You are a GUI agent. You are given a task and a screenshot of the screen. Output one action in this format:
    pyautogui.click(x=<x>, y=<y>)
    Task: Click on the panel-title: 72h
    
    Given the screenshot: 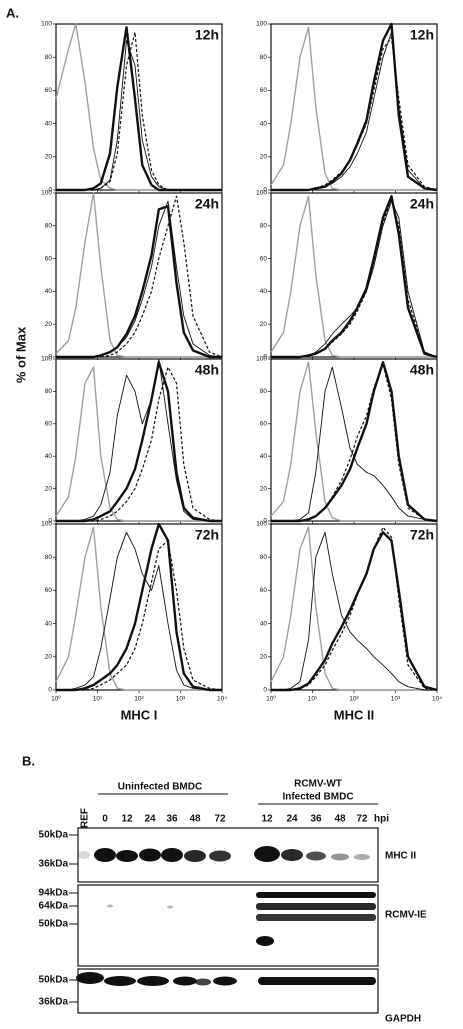 What is the action you would take?
    pyautogui.click(x=422, y=535)
    